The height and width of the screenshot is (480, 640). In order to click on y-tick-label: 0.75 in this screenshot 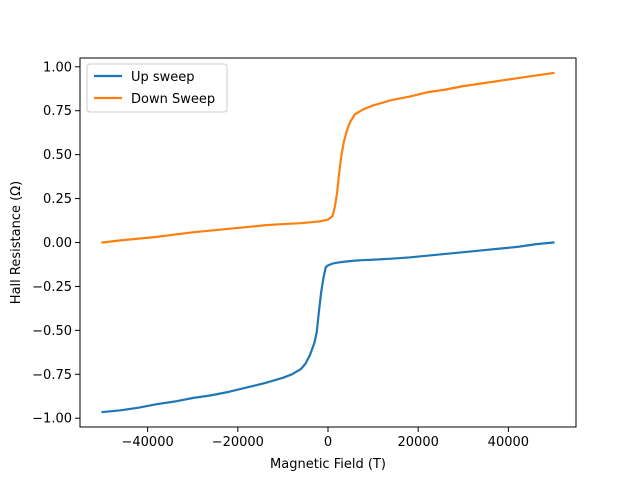, I will do `click(57, 111)`.